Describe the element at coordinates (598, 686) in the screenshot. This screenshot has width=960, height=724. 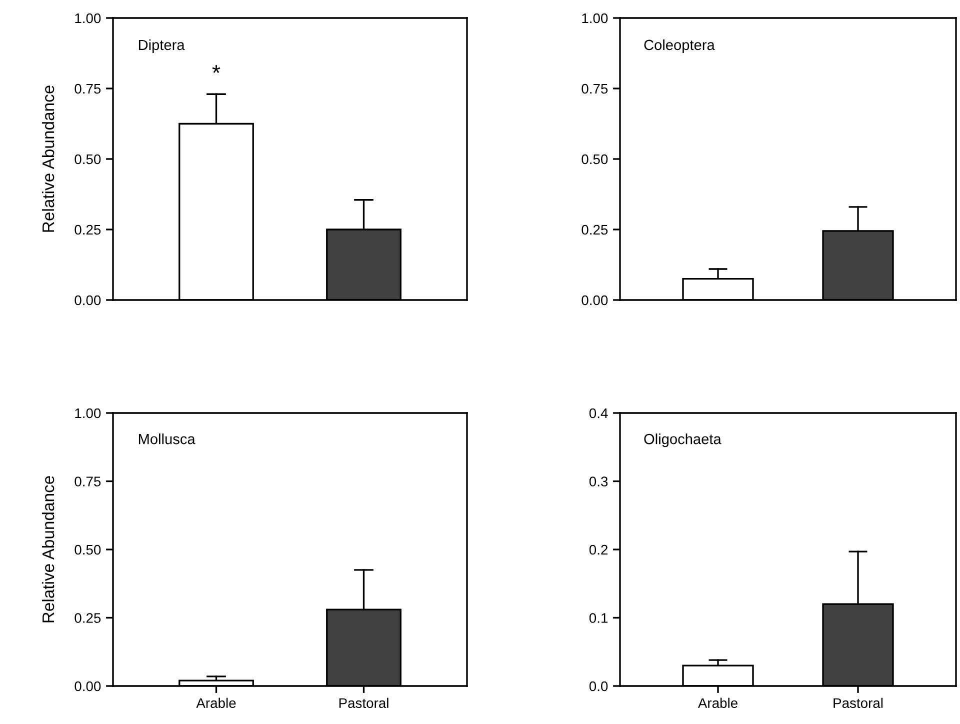
I see `y-tick-label: 0.0` at that location.